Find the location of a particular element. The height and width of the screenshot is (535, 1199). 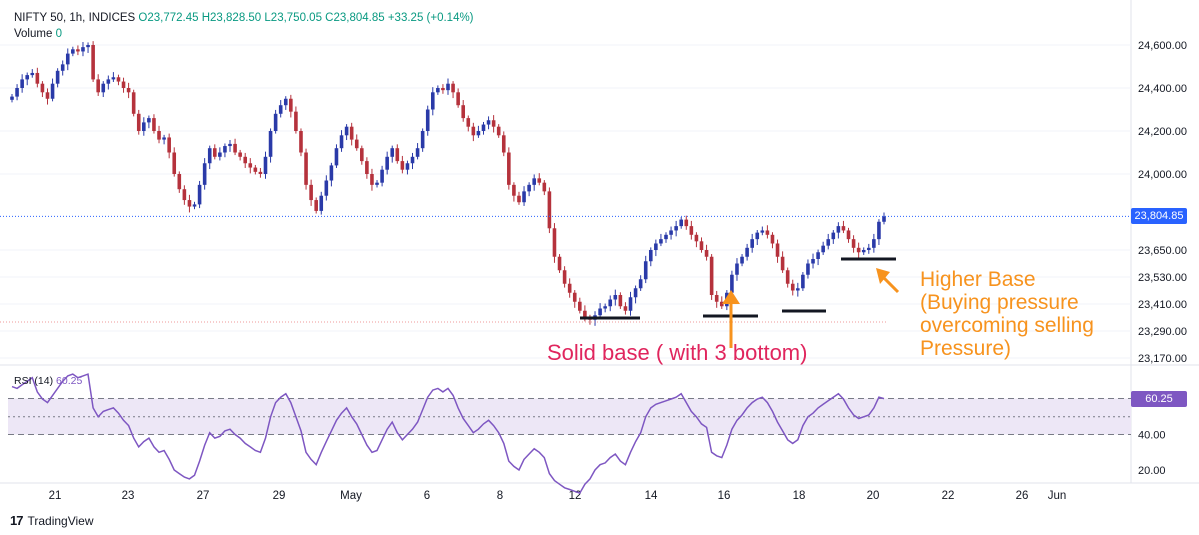

time-tick-label: 21 is located at coordinates (55, 496).